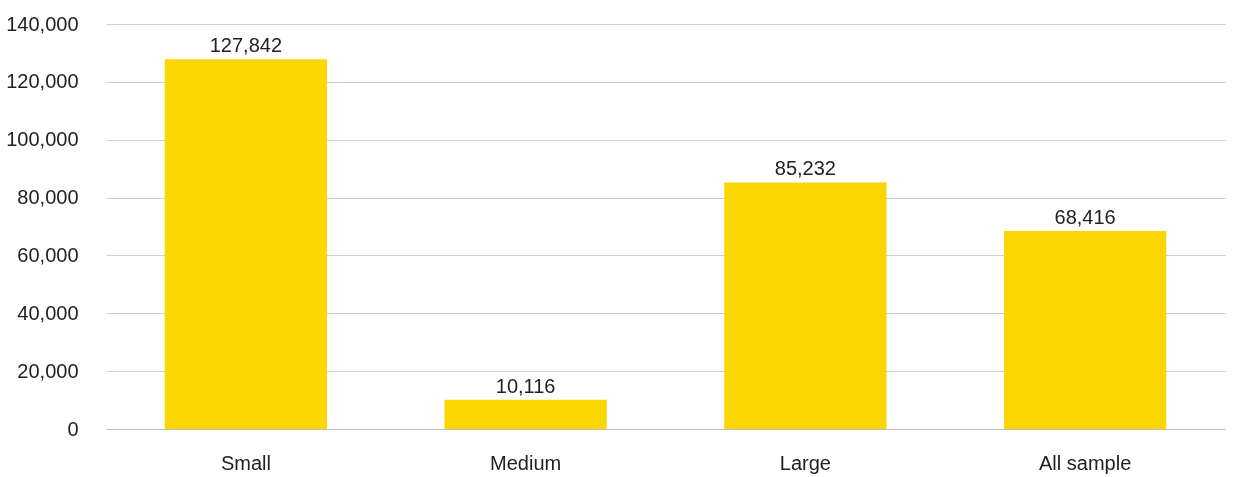 This screenshot has width=1240, height=477. What do you see at coordinates (525, 385) in the screenshot?
I see `data-label: 10,116` at bounding box center [525, 385].